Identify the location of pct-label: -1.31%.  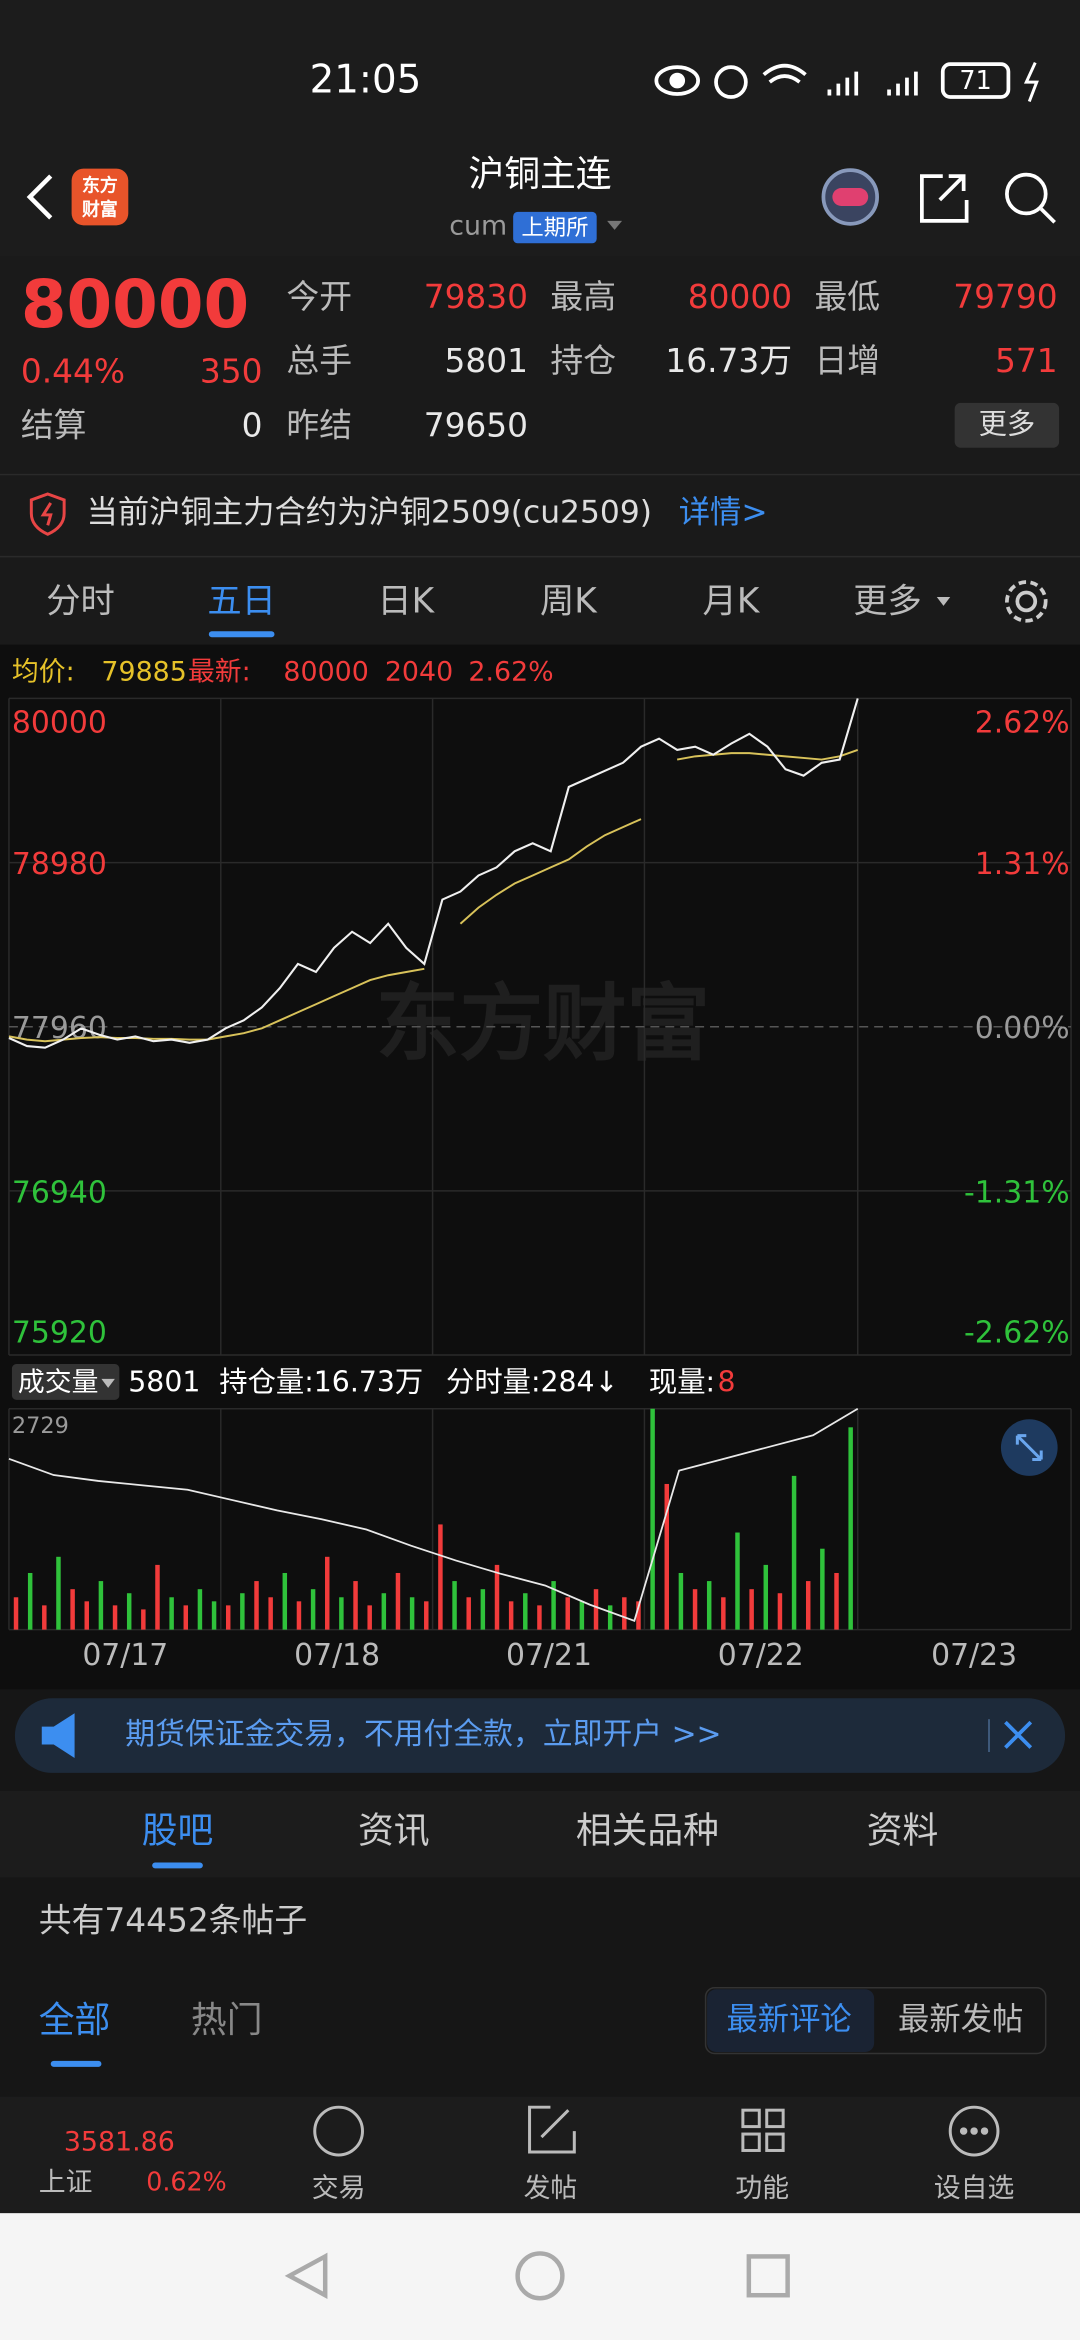
(1017, 1192).